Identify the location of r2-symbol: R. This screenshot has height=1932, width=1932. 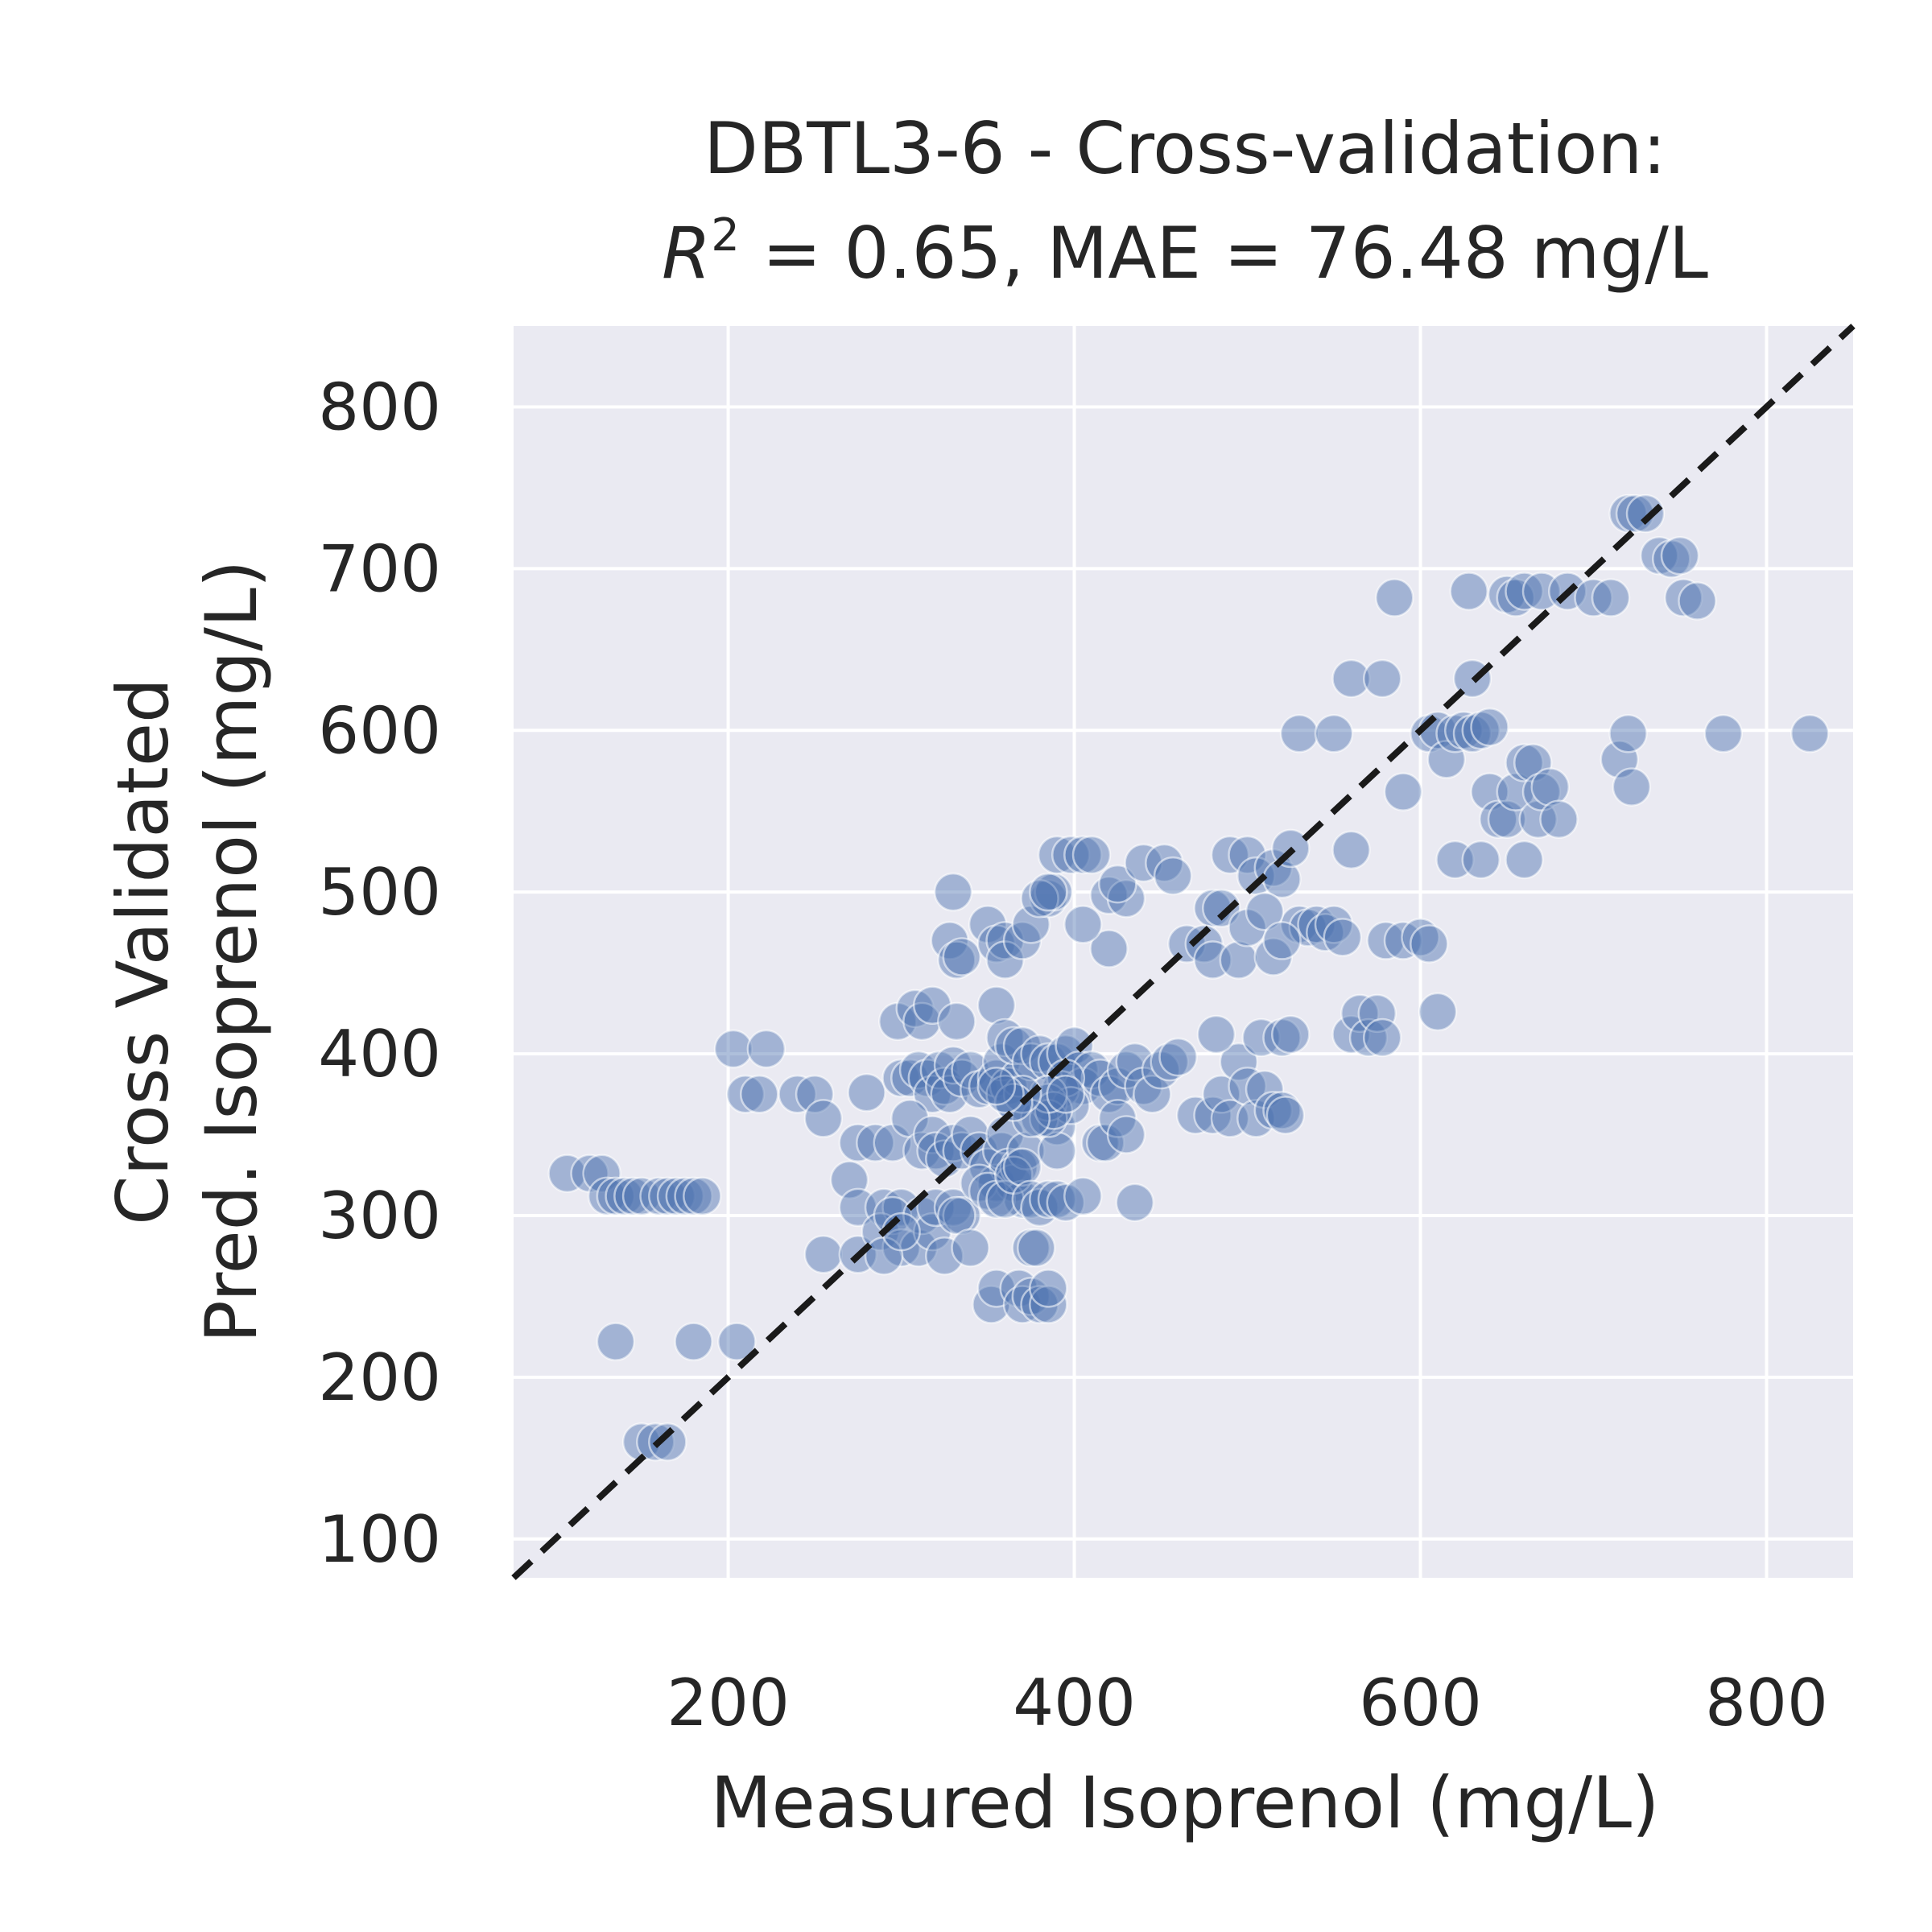
(686, 253).